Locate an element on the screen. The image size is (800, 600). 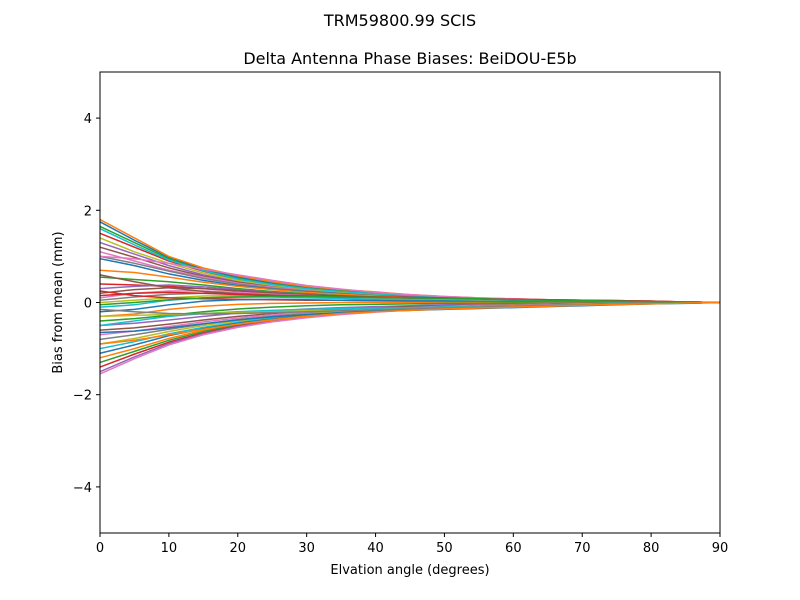
x-axis-label: Elvation angle (degrees) is located at coordinates (409, 570).